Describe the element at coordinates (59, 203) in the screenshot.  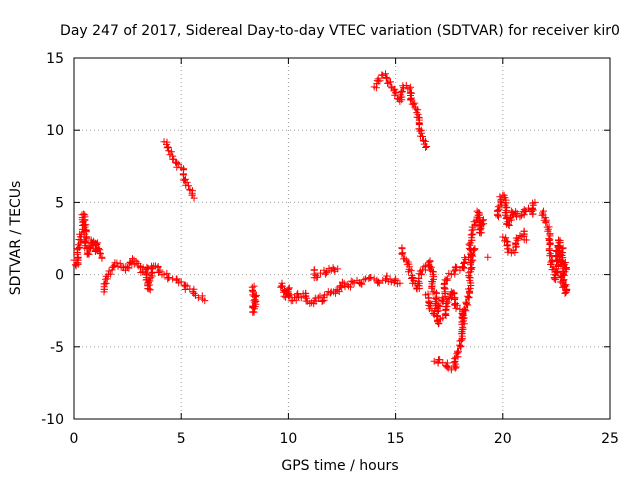
I see `y-tick-label: 5` at that location.